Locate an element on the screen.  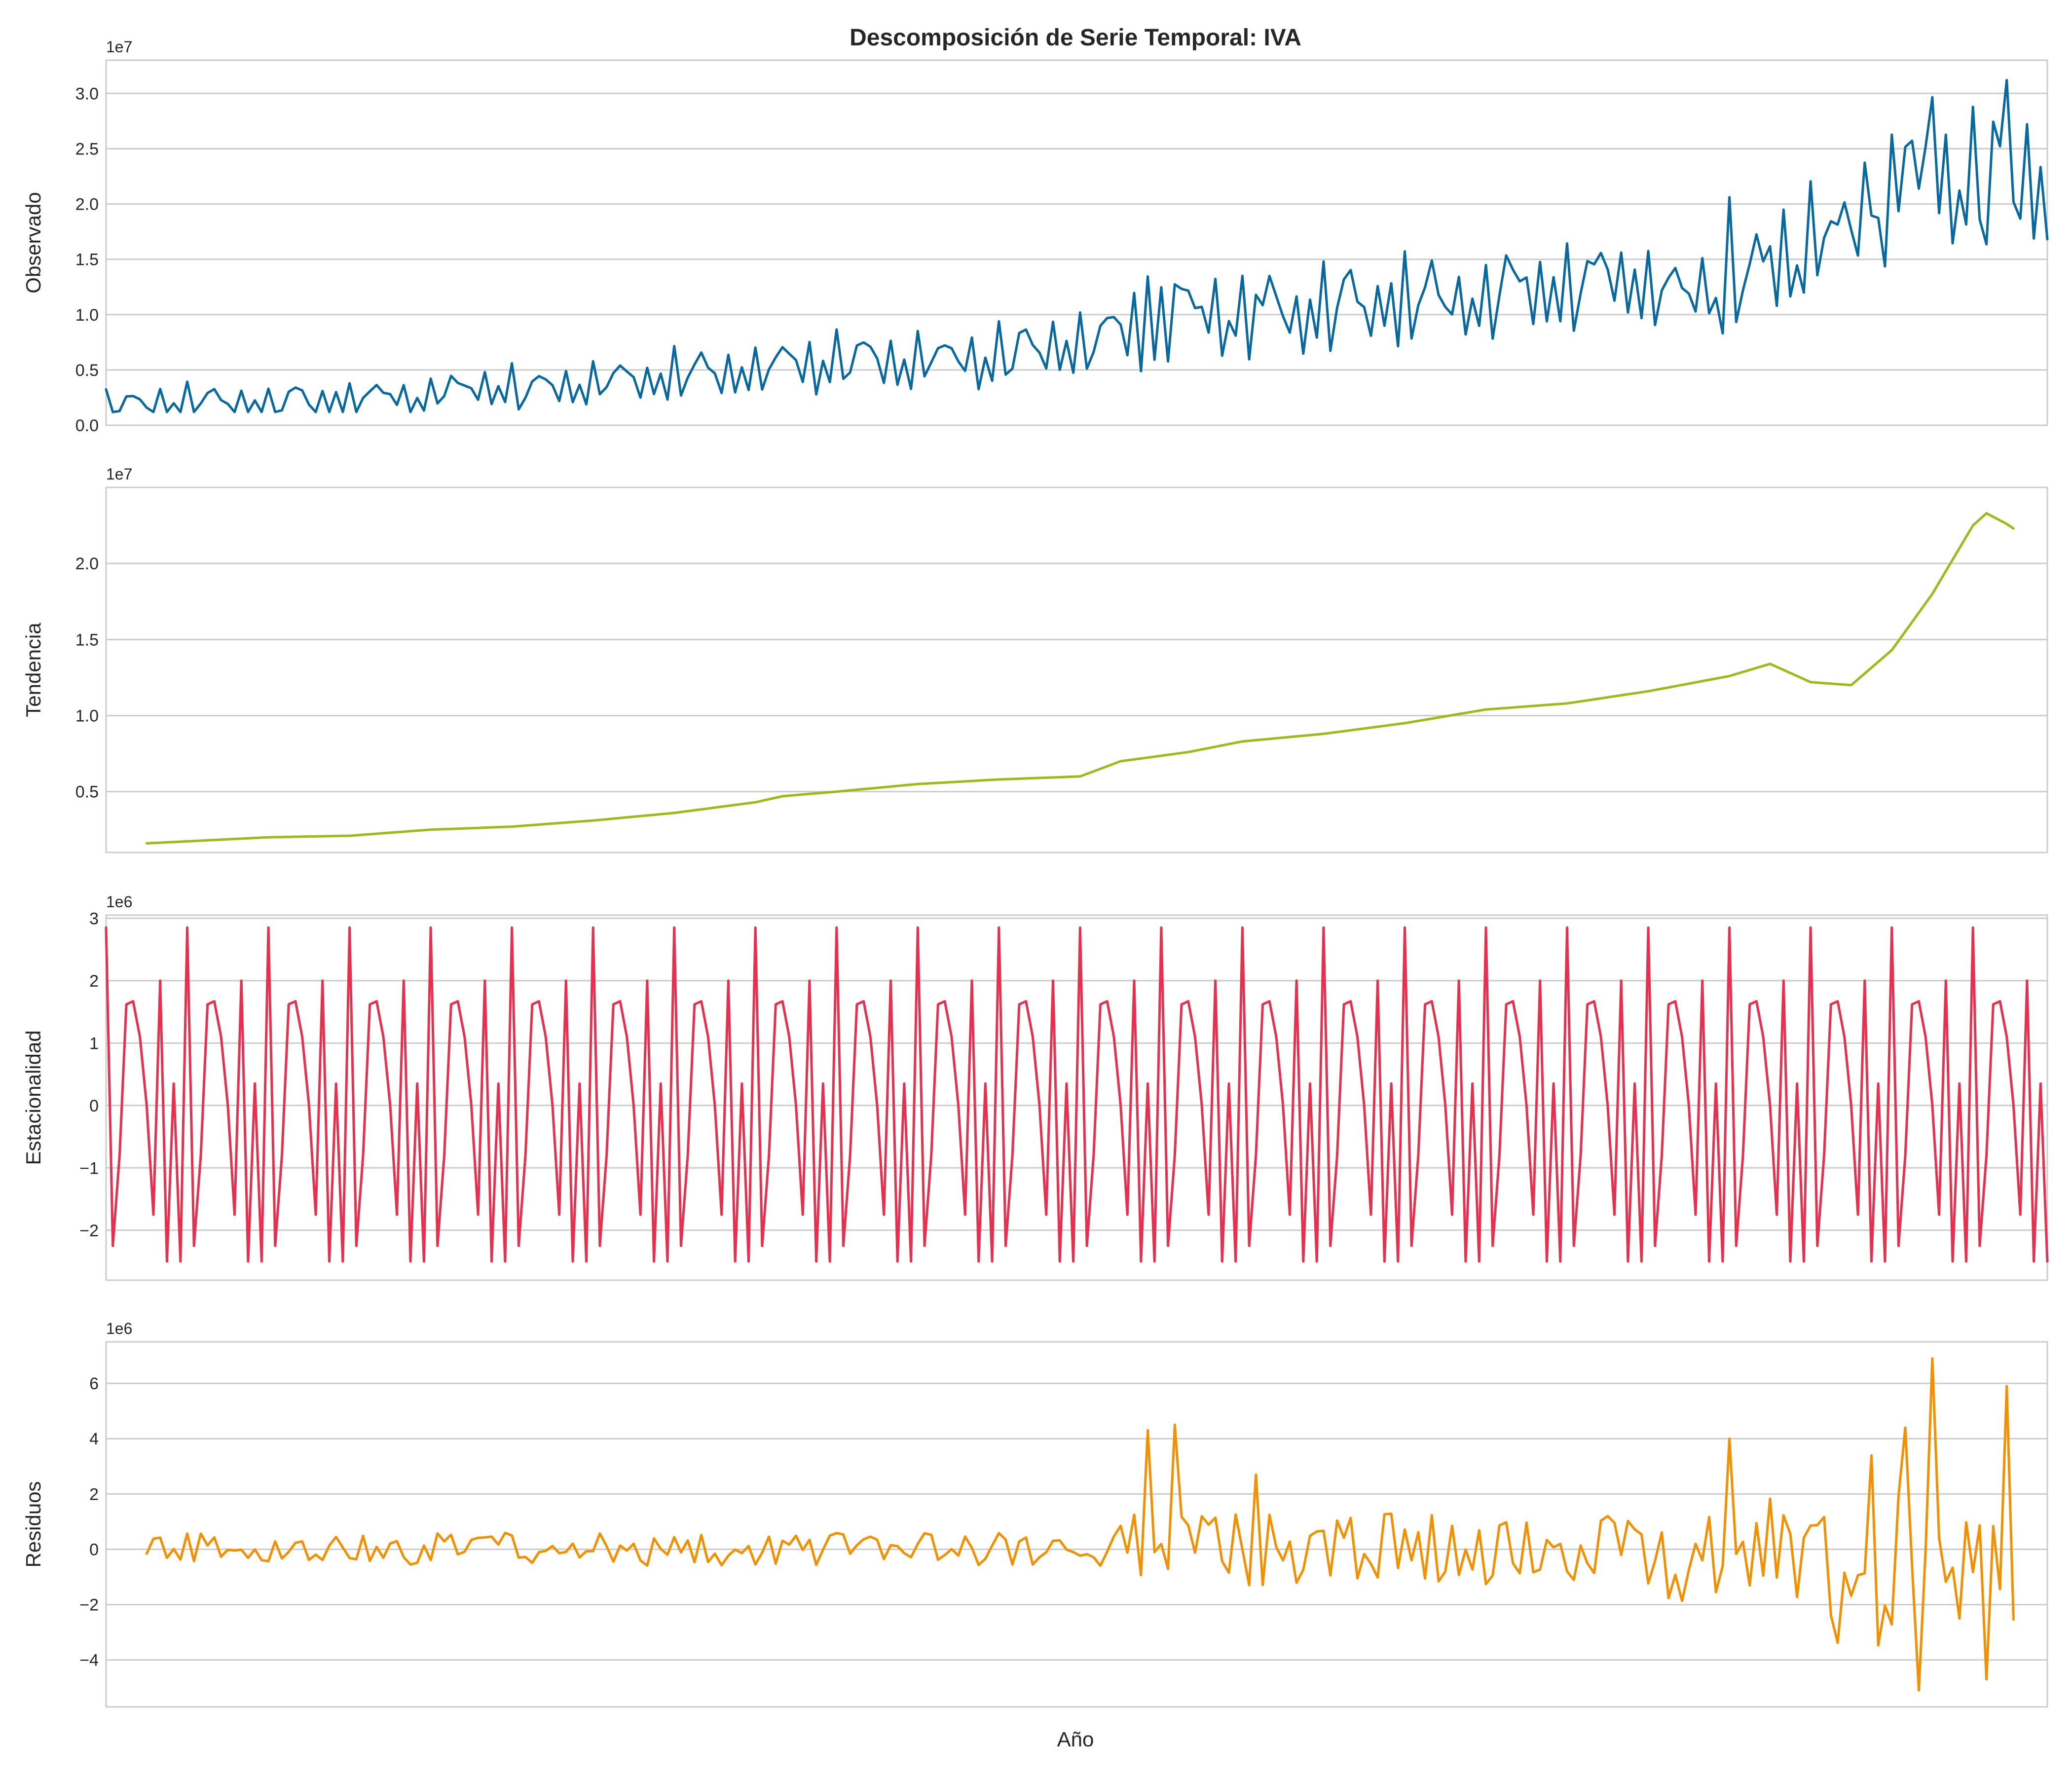
ytick-label-trend: 1.0 is located at coordinates (87, 717).